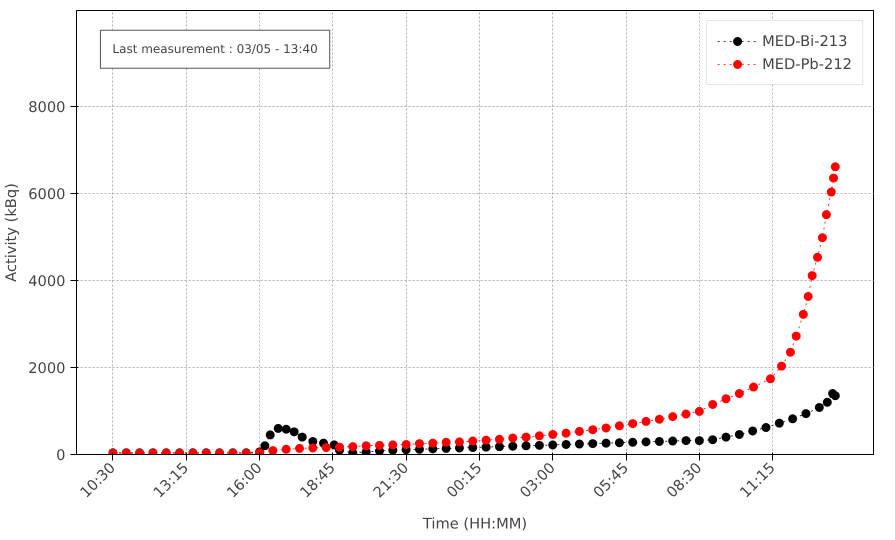 The height and width of the screenshot is (540, 895). I want to click on y-tick-label: 4000, so click(47, 281).